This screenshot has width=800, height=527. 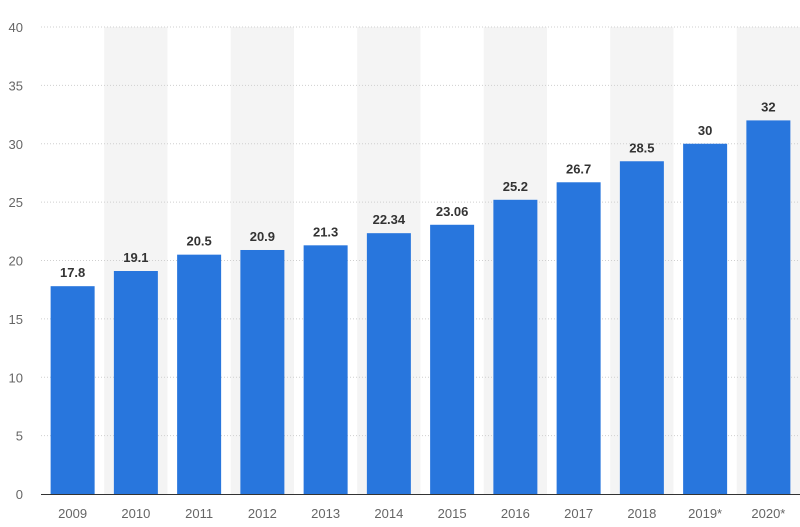 What do you see at coordinates (19, 436) in the screenshot?
I see `y-tick-label: 5` at bounding box center [19, 436].